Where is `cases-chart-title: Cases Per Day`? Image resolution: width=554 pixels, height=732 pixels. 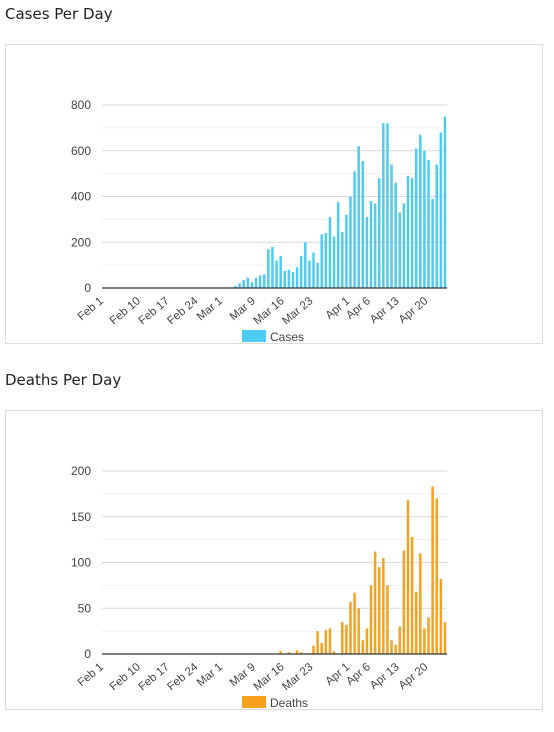 cases-chart-title: Cases Per Day is located at coordinates (59, 14).